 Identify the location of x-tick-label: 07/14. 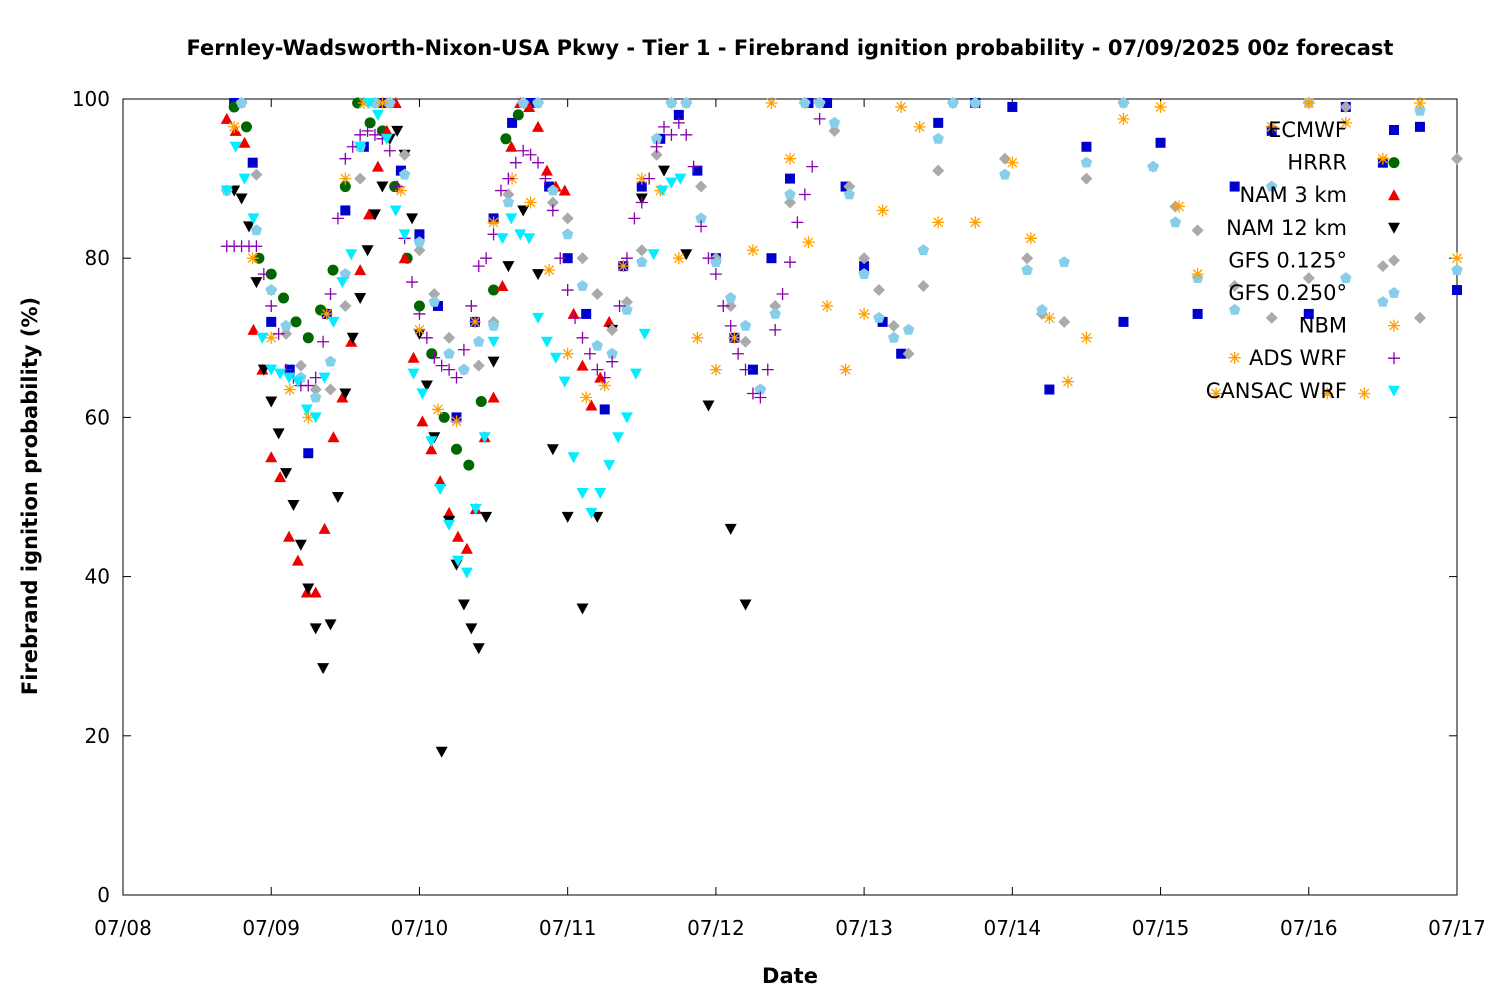
(1013, 928).